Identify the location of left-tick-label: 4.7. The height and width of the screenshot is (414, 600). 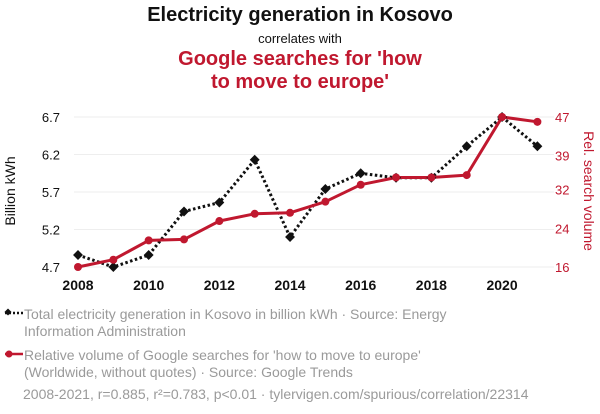
(51, 267).